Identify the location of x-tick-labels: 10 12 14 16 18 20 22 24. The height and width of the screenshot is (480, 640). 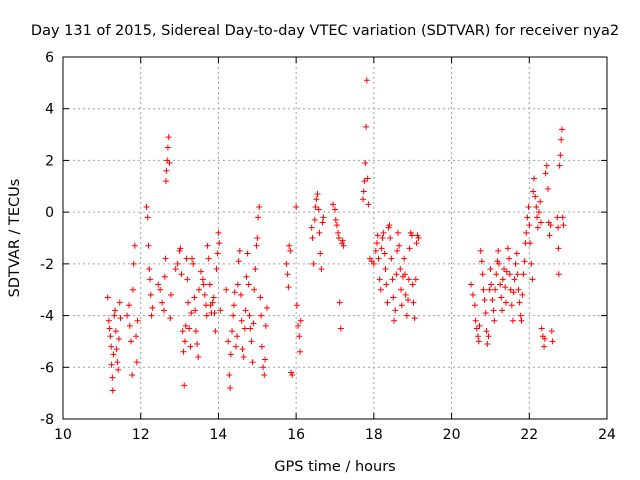
(335, 435).